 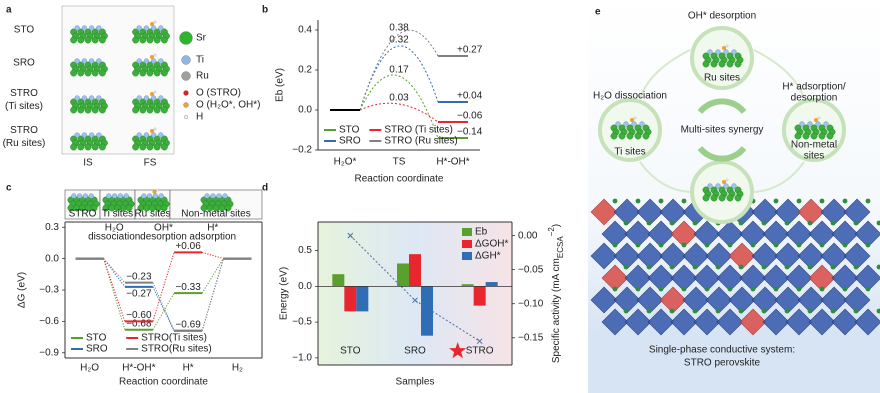 What do you see at coordinates (722, 130) in the screenshot?
I see `center-label: Multi-sites synergy` at bounding box center [722, 130].